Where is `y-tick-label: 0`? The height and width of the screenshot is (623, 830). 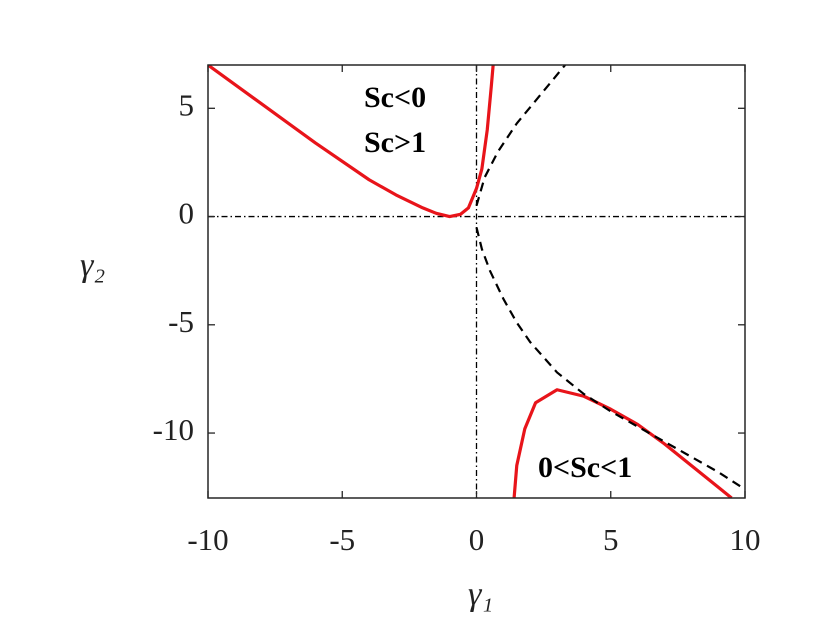
y-tick-label: 0 is located at coordinates (187, 213).